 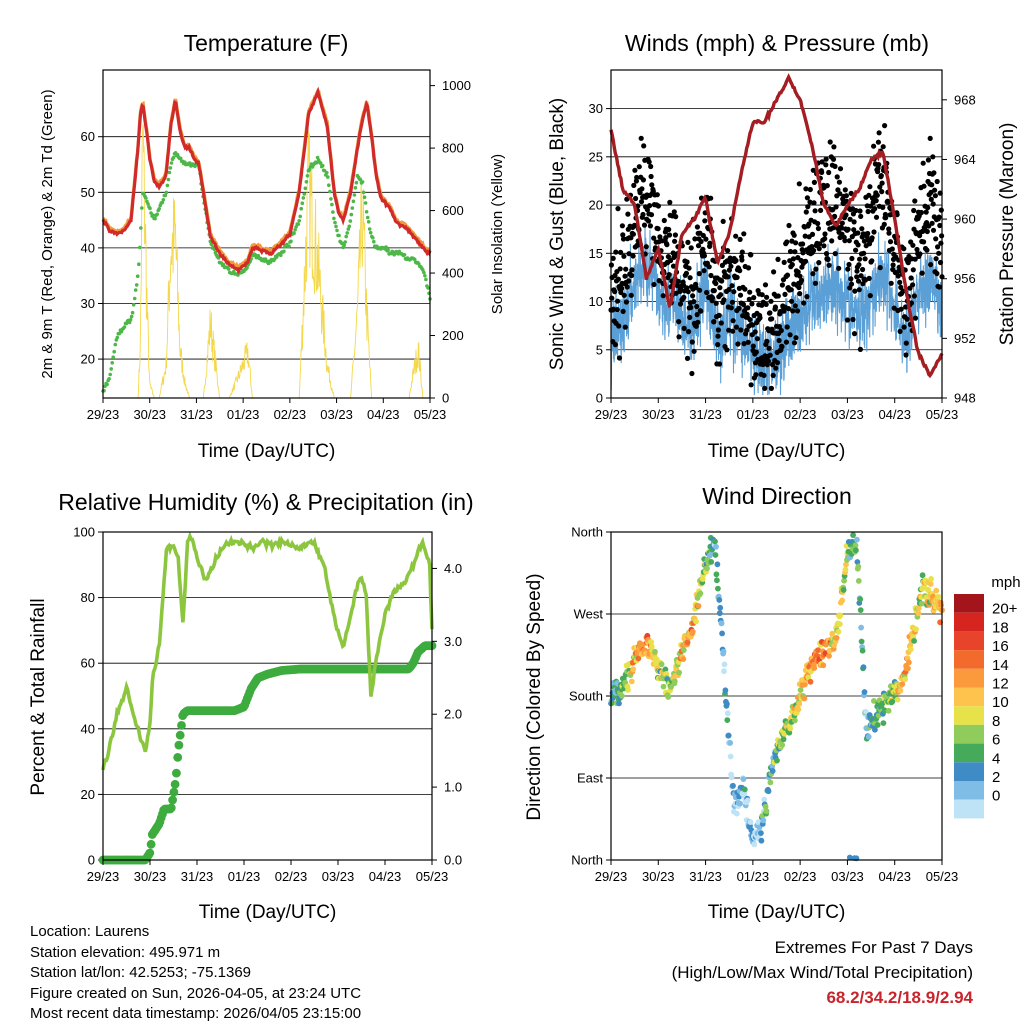 What do you see at coordinates (90, 931) in the screenshot?
I see `station-location: Location: Laurens` at bounding box center [90, 931].